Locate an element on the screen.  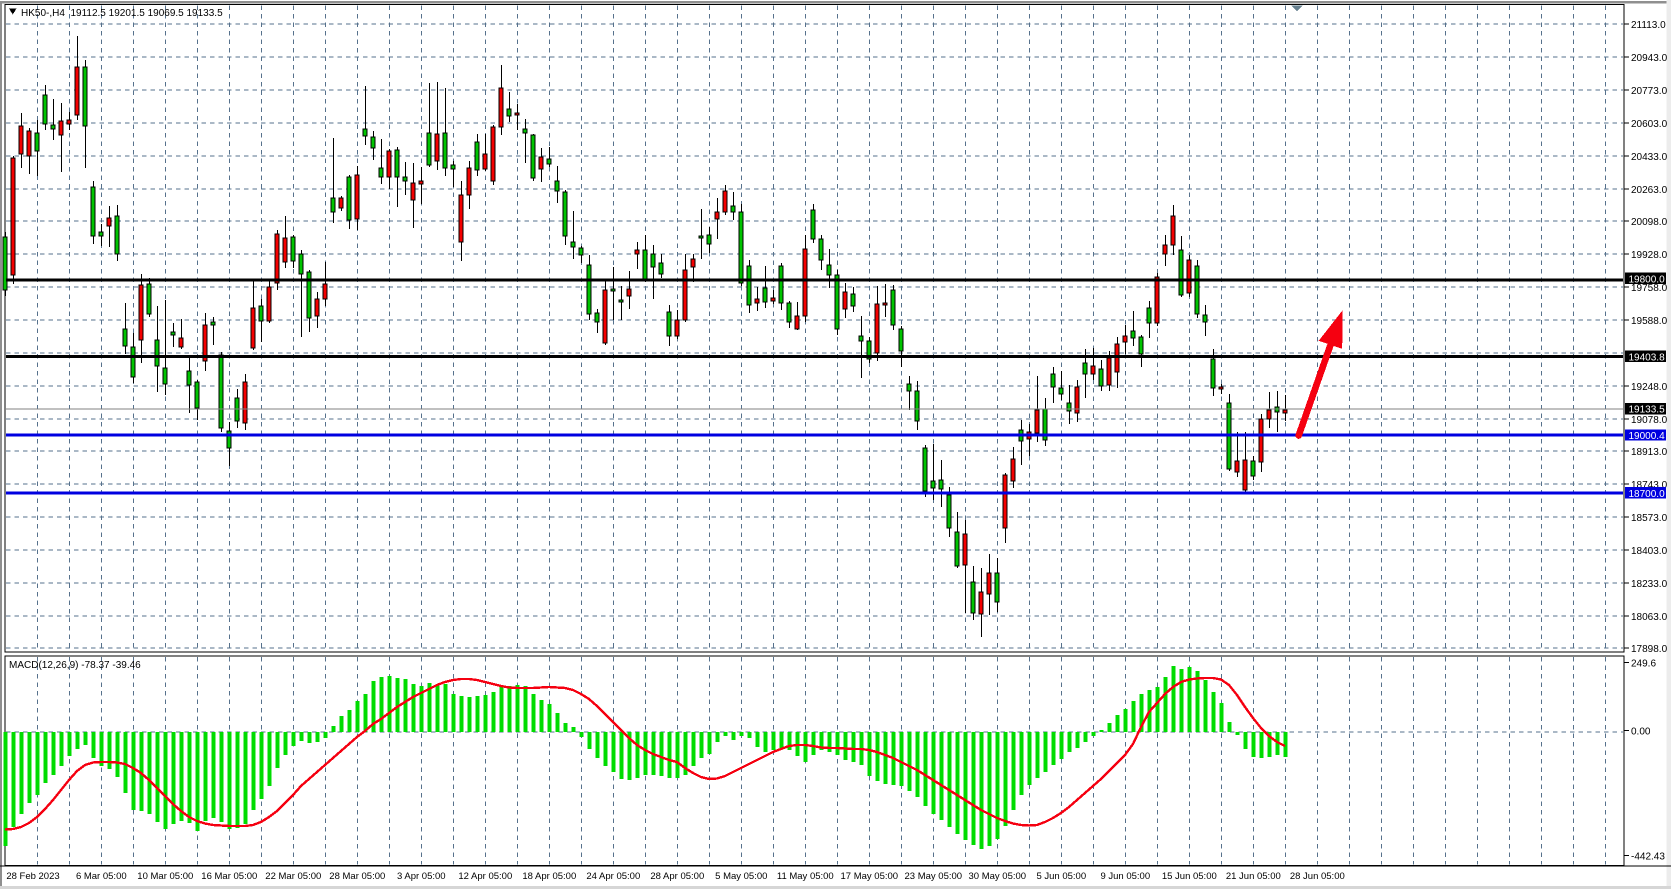
svg-text: 18743.0 is located at coordinates (1649, 485).